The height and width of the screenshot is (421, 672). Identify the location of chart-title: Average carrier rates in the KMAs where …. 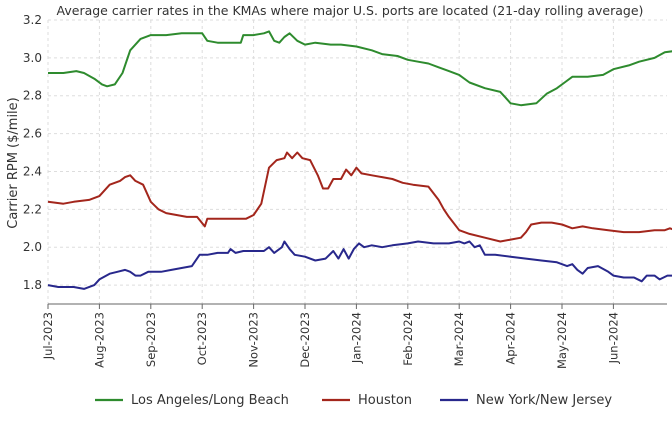
(350, 10).